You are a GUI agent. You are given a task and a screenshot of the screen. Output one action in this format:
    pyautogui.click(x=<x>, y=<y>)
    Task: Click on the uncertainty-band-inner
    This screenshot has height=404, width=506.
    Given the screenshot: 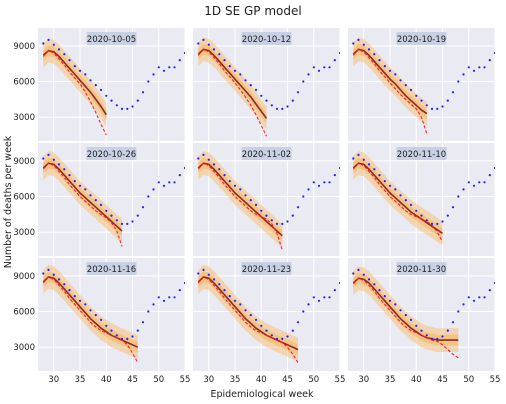 What is the action you would take?
    pyautogui.click(x=232, y=84)
    